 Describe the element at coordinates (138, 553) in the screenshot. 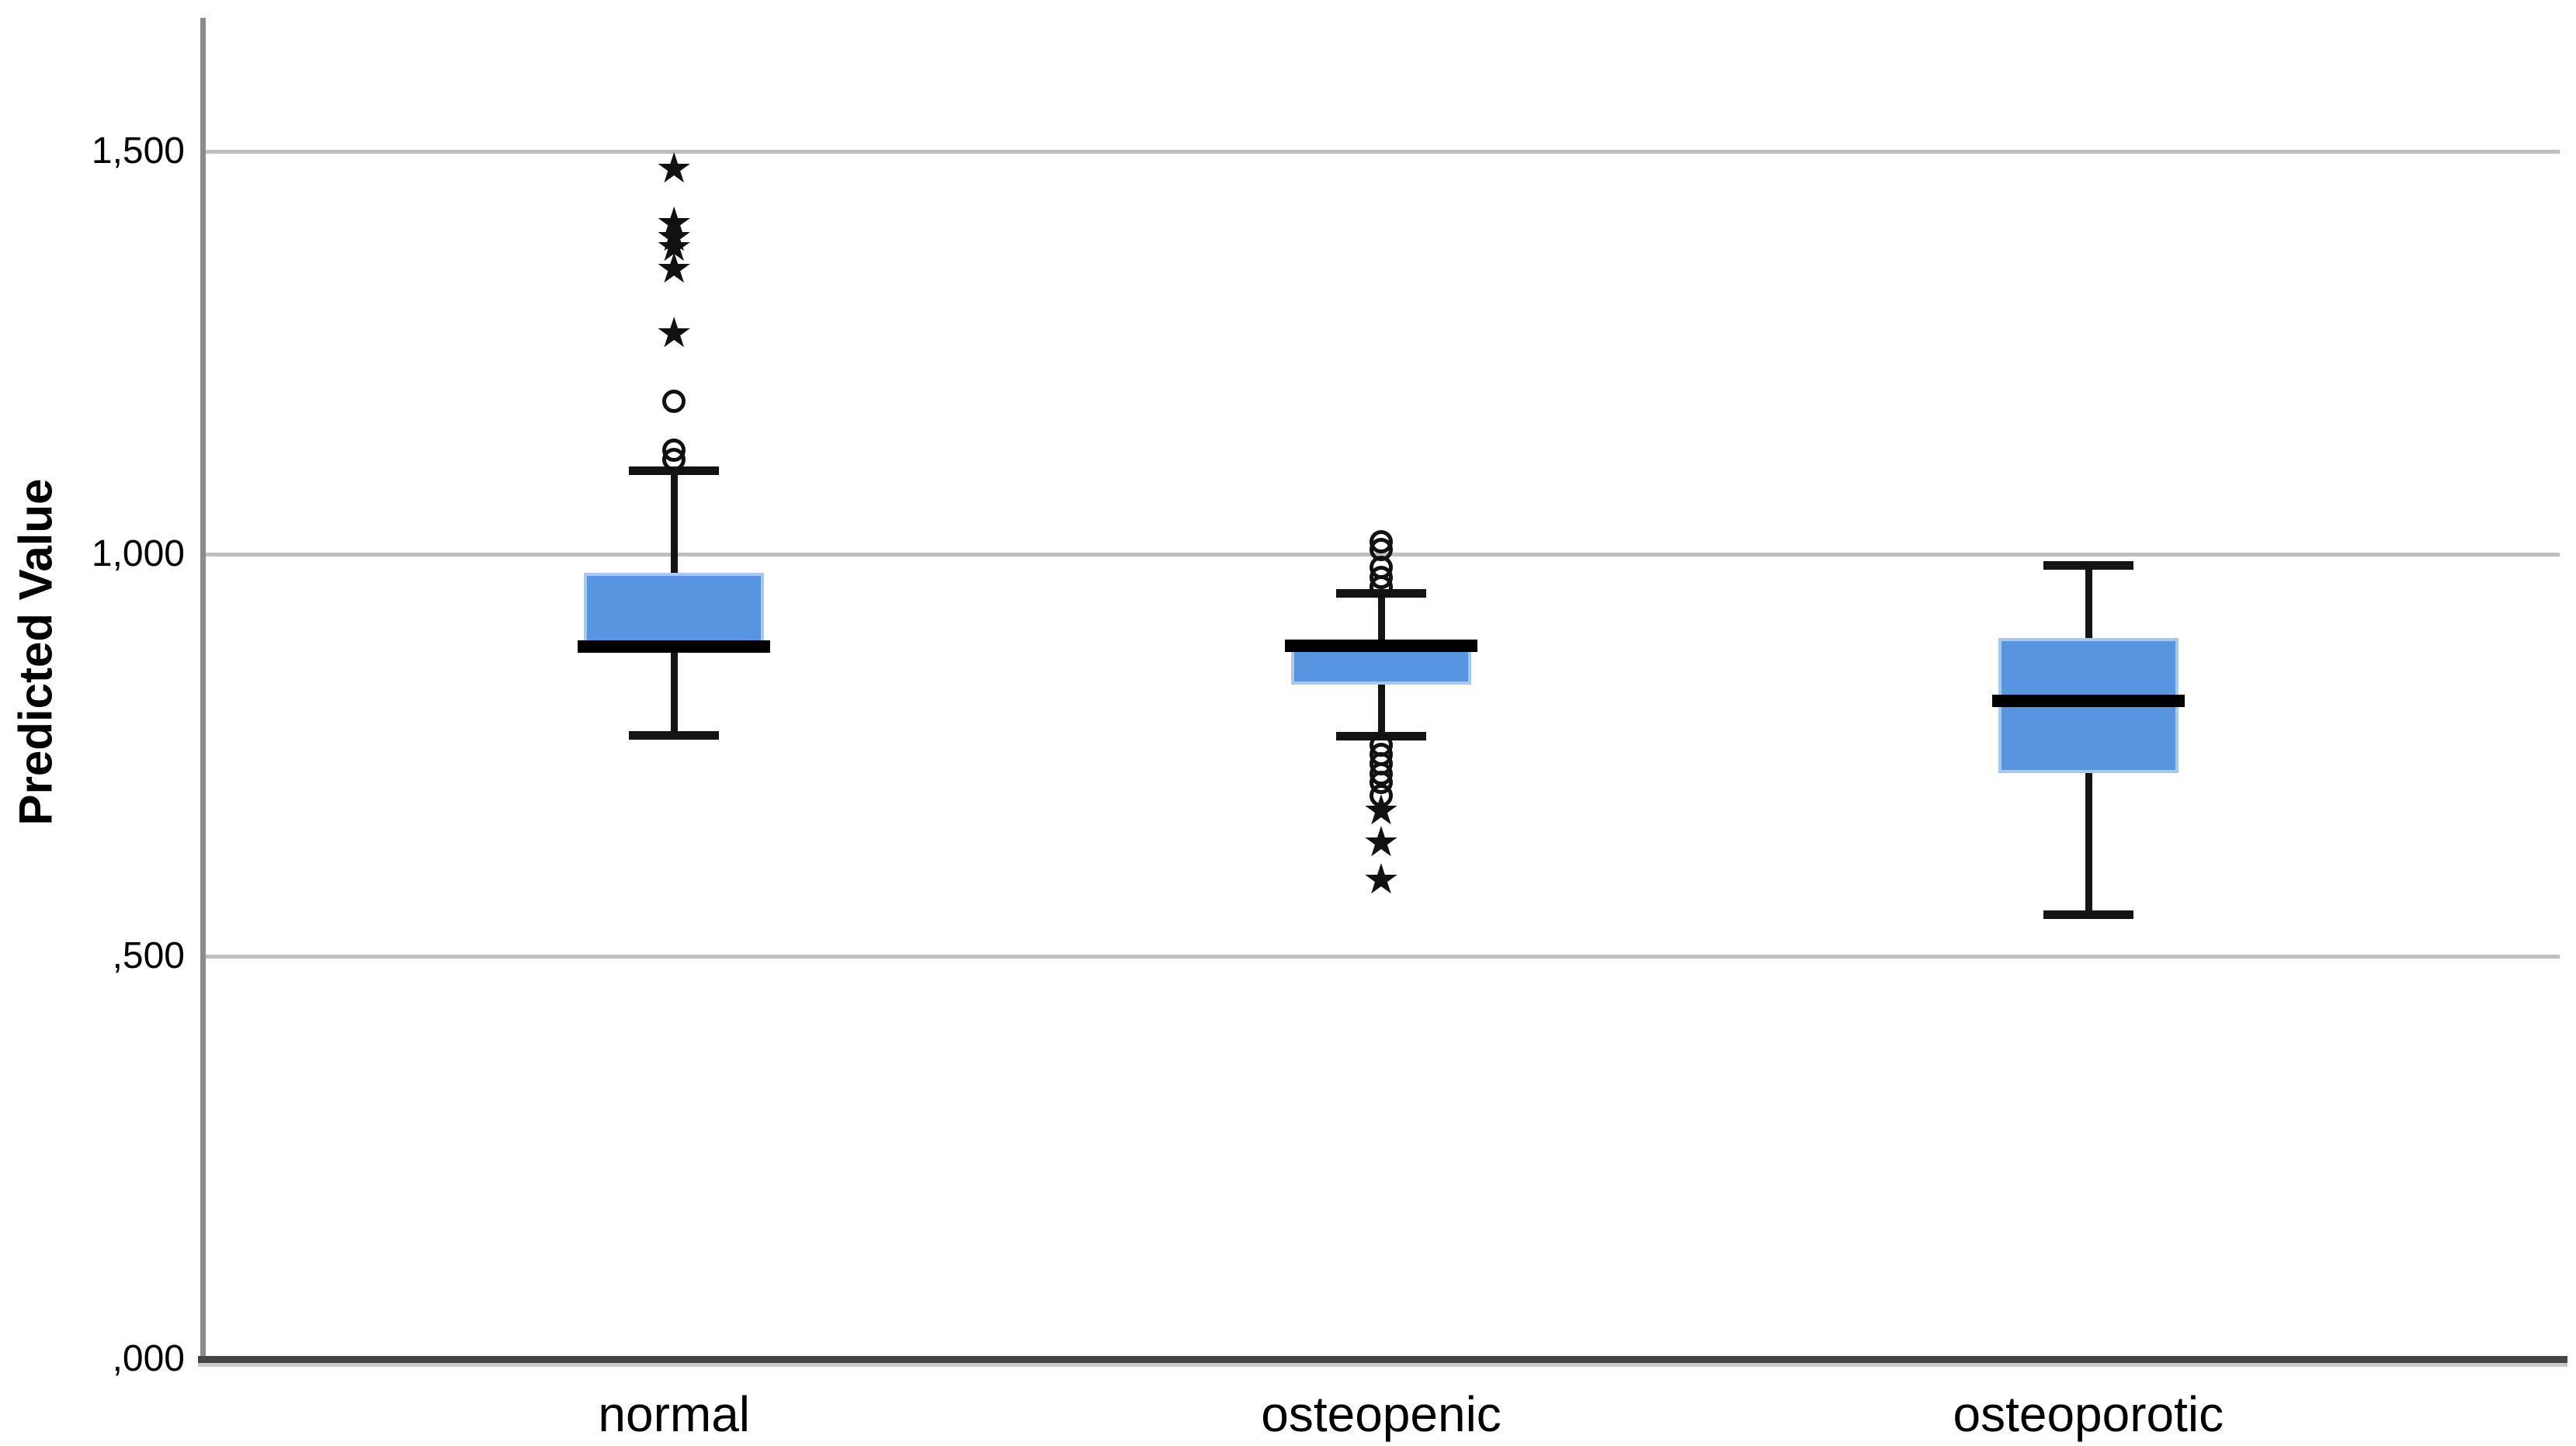

I see `y-tick-label: 1,000` at that location.